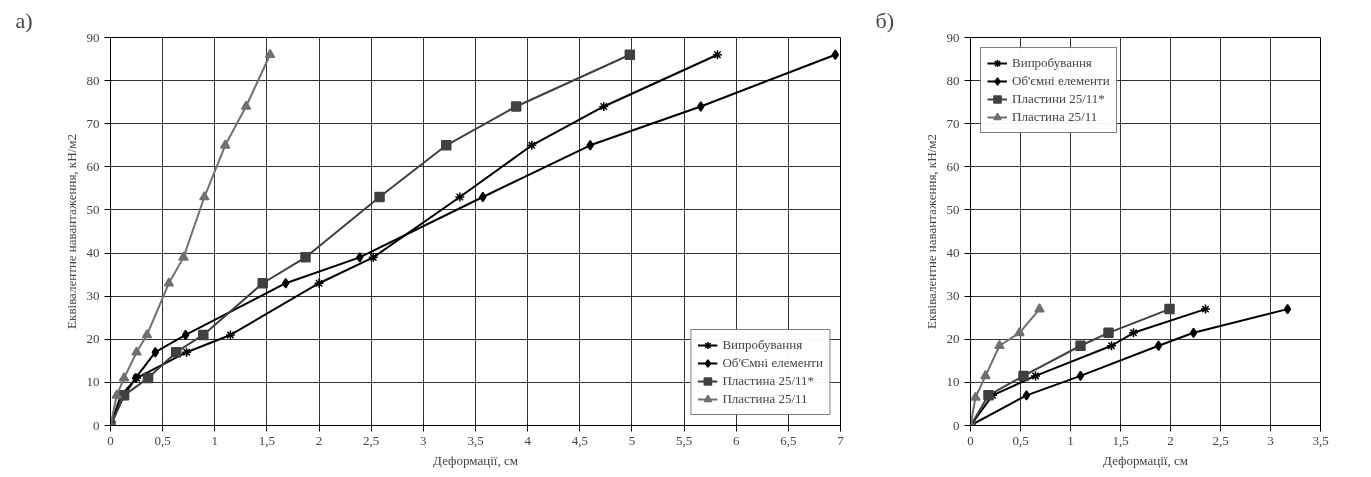 The height and width of the screenshot is (477, 1371). What do you see at coordinates (1061, 81) in the screenshot?
I see `legend-label: Об'ємні елементи` at bounding box center [1061, 81].